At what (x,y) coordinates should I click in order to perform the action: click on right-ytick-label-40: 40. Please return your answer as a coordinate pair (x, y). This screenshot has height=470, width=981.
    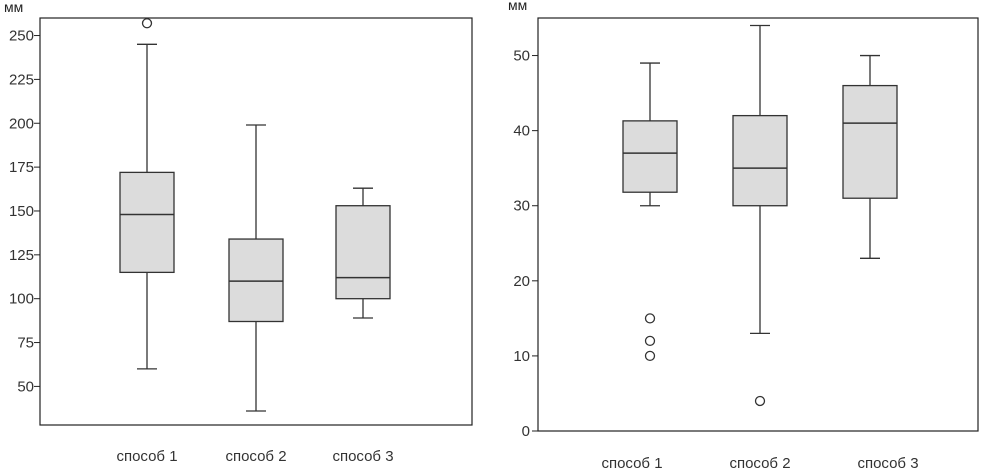
    Looking at the image, I should click on (521, 131).